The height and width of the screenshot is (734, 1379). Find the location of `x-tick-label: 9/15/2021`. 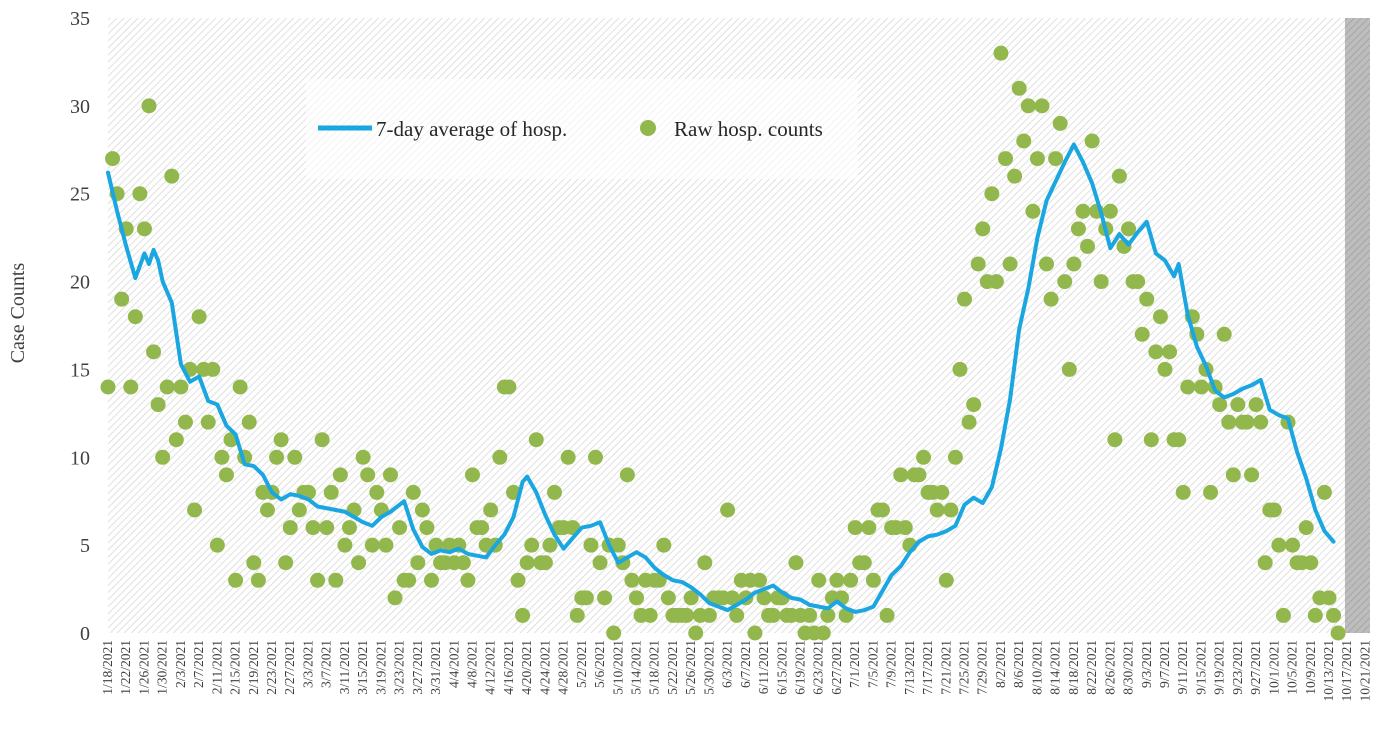

x-tick-label: 9/15/2021 is located at coordinates (1200, 667).